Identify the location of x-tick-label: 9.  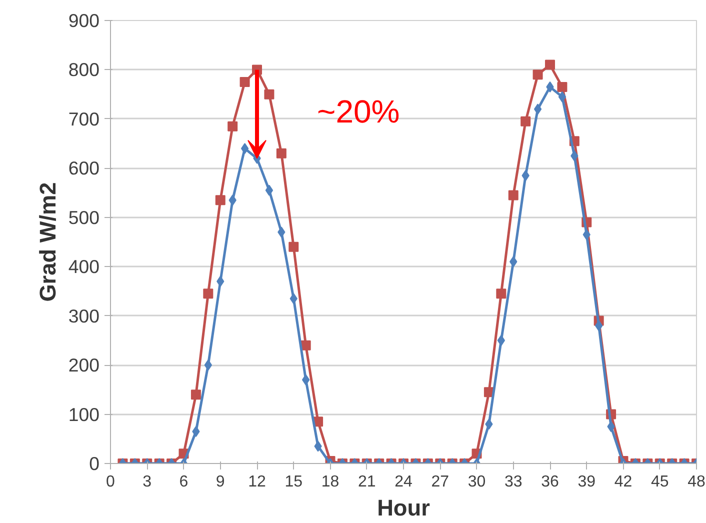
(220, 482).